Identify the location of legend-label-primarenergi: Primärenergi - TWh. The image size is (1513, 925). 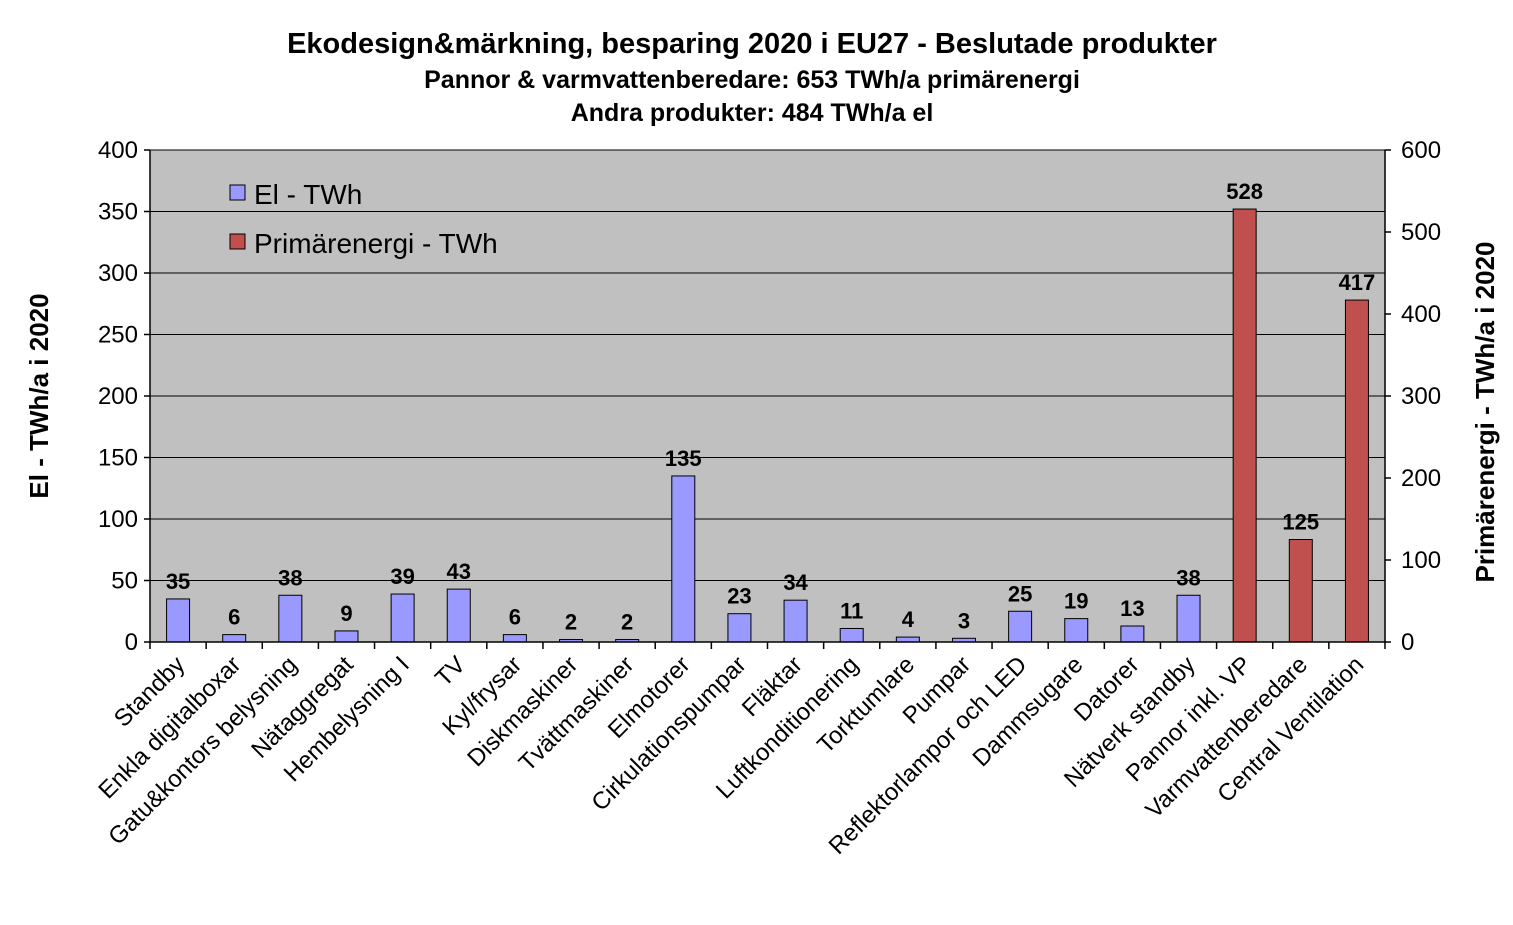
(376, 243).